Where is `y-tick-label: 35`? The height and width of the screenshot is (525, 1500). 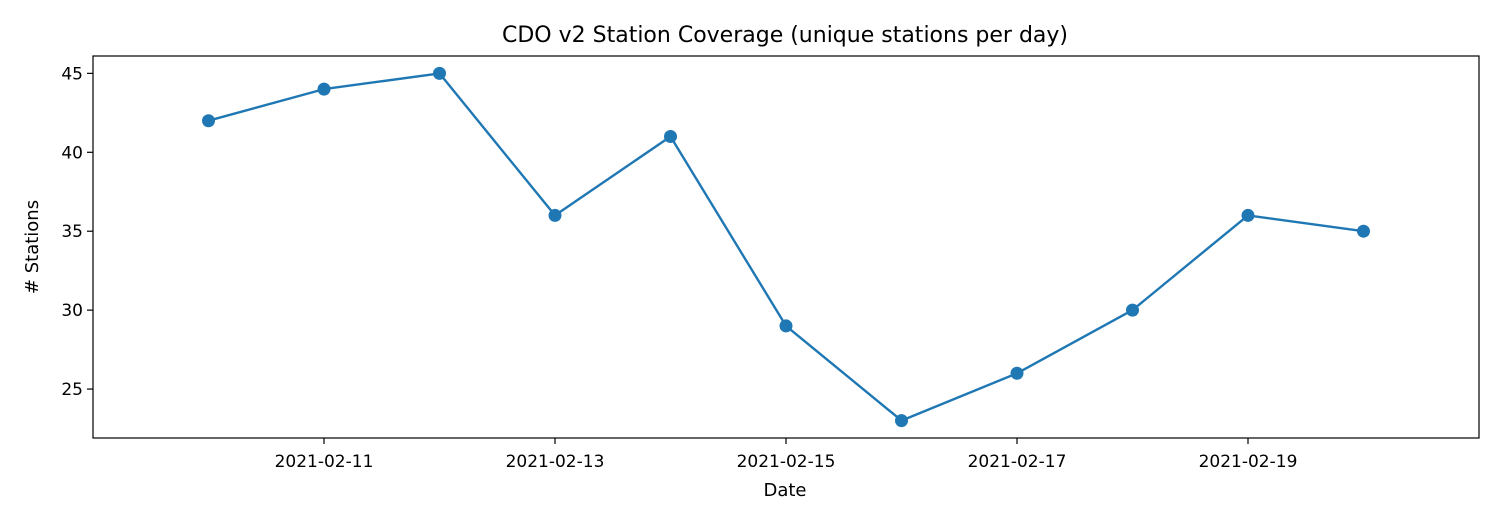
y-tick-label: 35 is located at coordinates (72, 232).